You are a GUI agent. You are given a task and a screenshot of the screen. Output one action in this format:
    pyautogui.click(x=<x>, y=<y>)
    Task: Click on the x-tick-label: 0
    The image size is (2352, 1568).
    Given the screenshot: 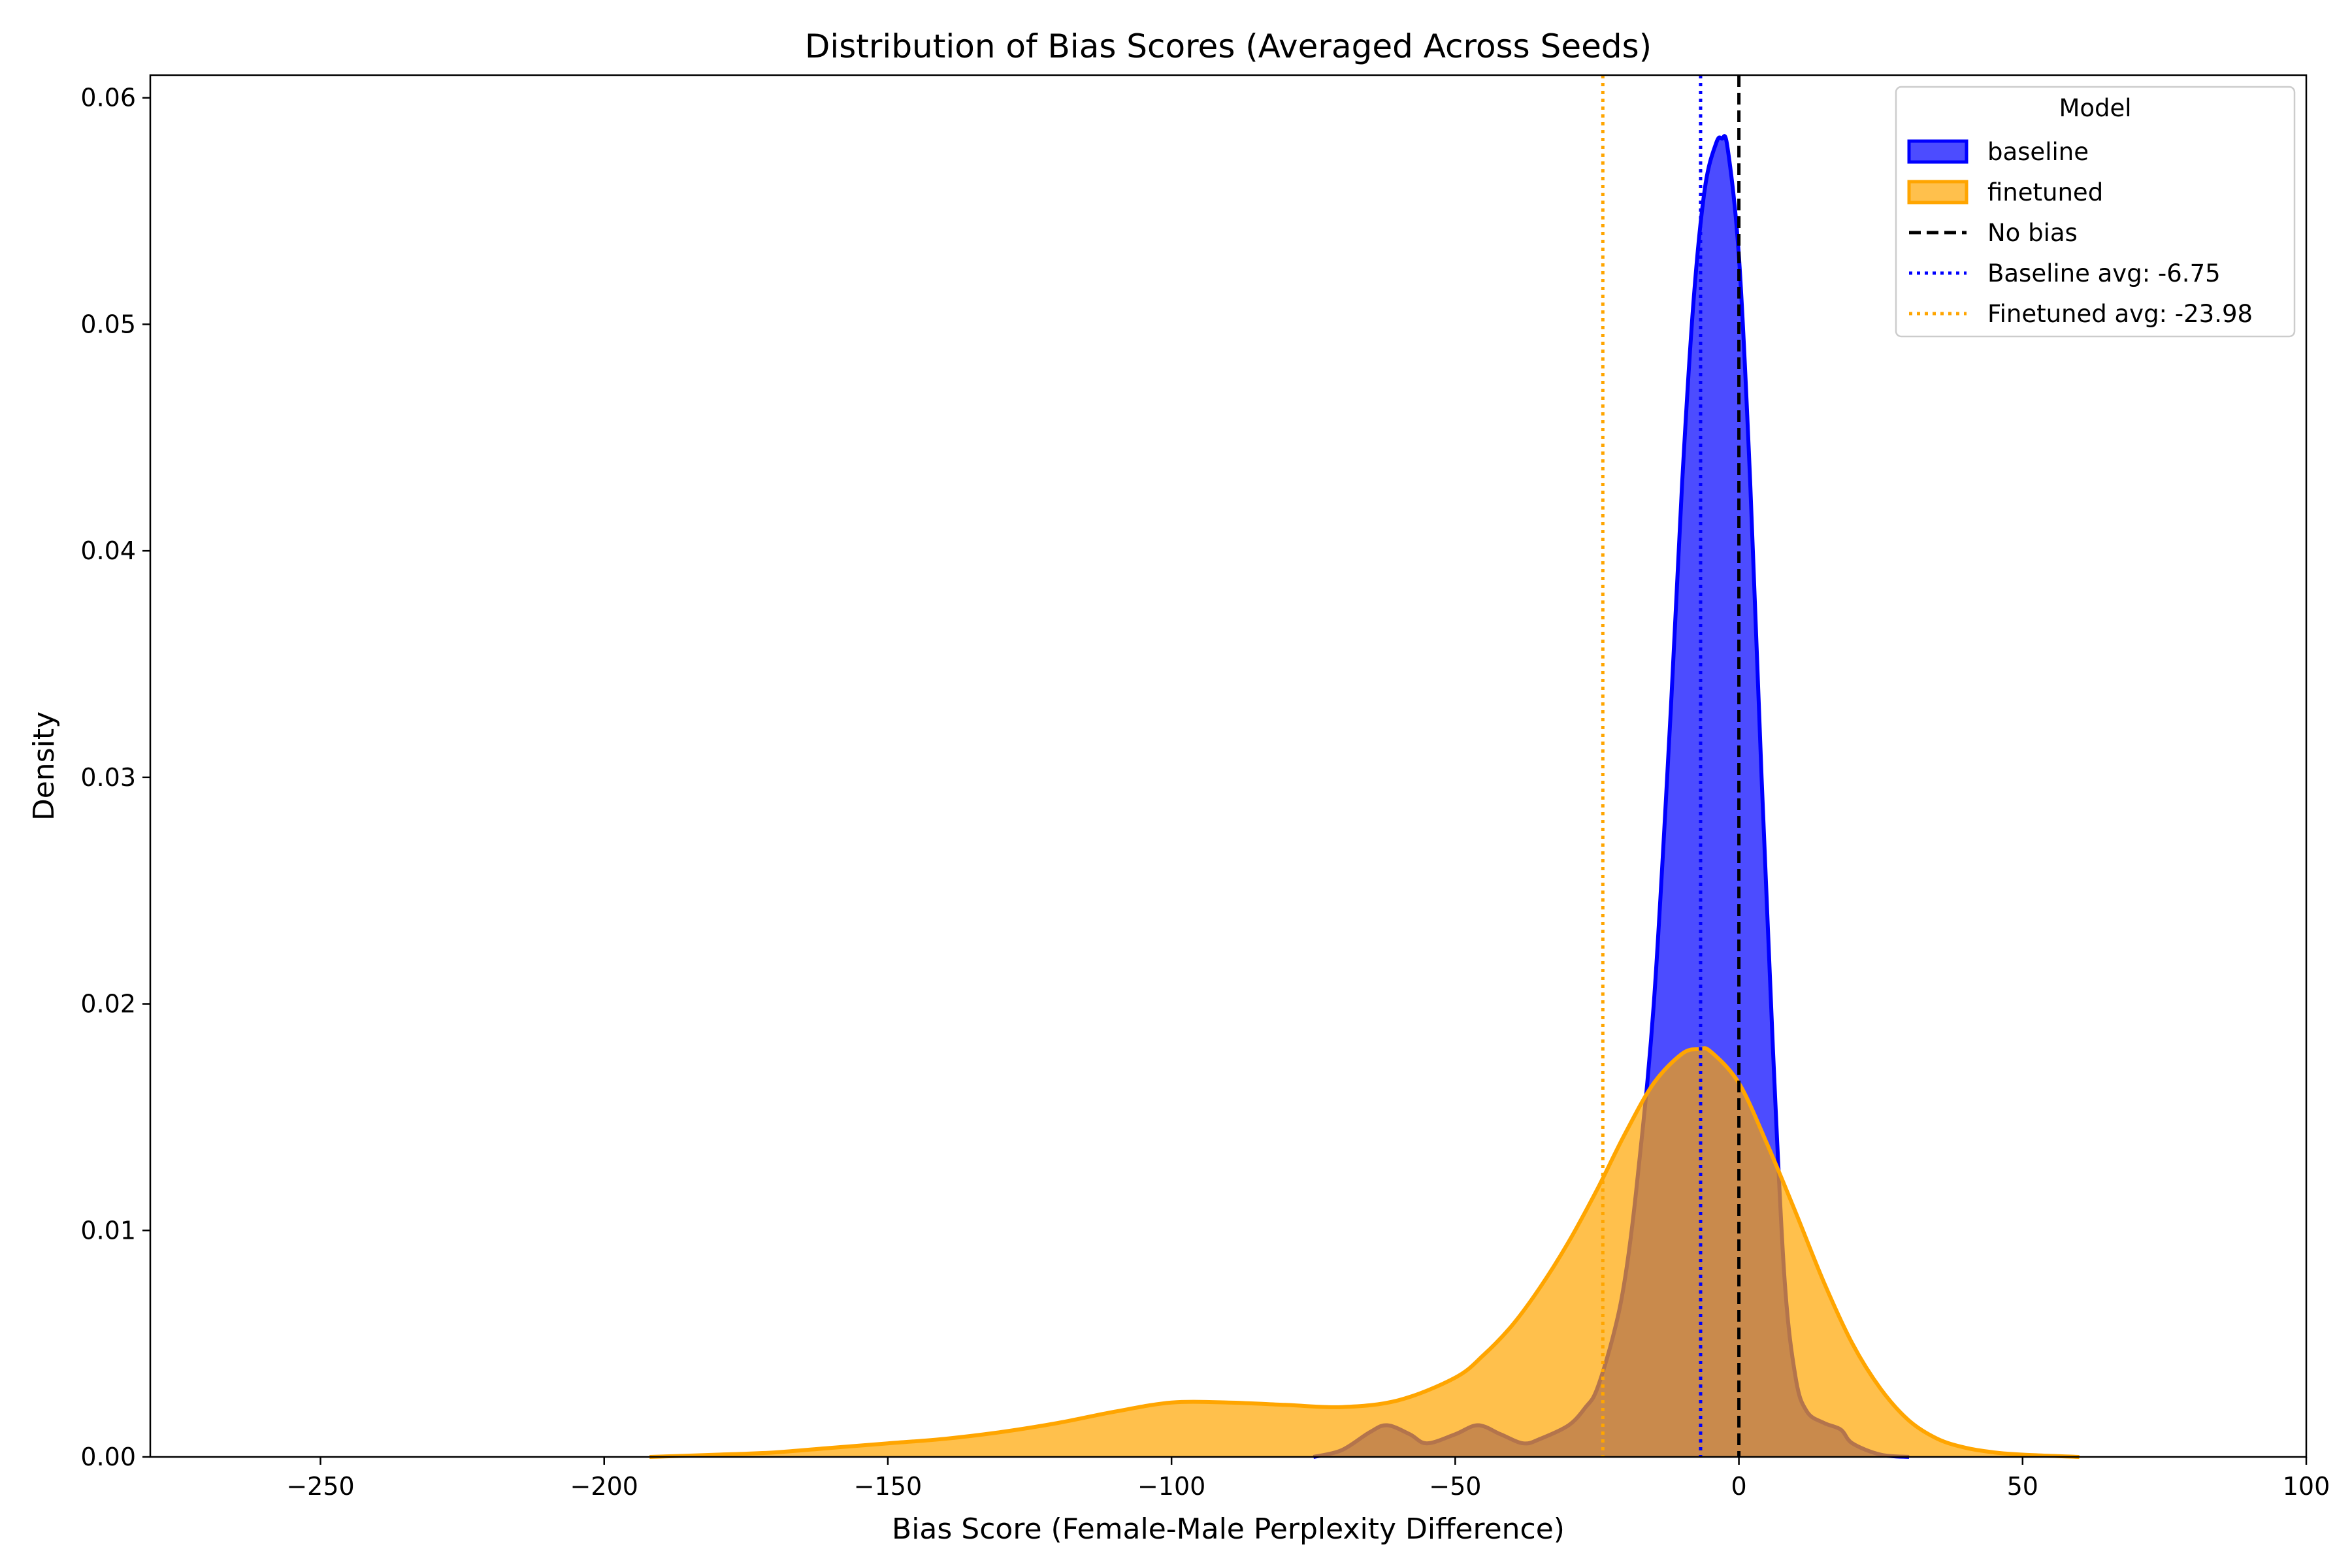 What is the action you would take?
    pyautogui.click(x=1738, y=1486)
    